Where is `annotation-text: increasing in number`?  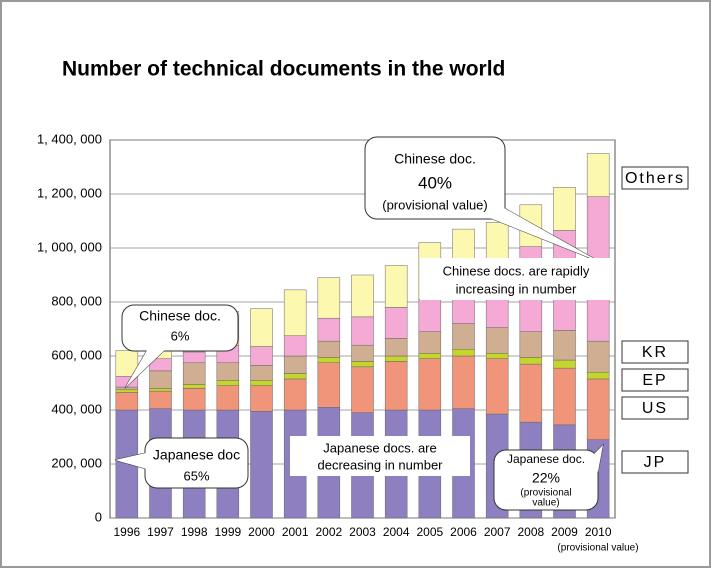
annotation-text: increasing in number is located at coordinates (516, 288).